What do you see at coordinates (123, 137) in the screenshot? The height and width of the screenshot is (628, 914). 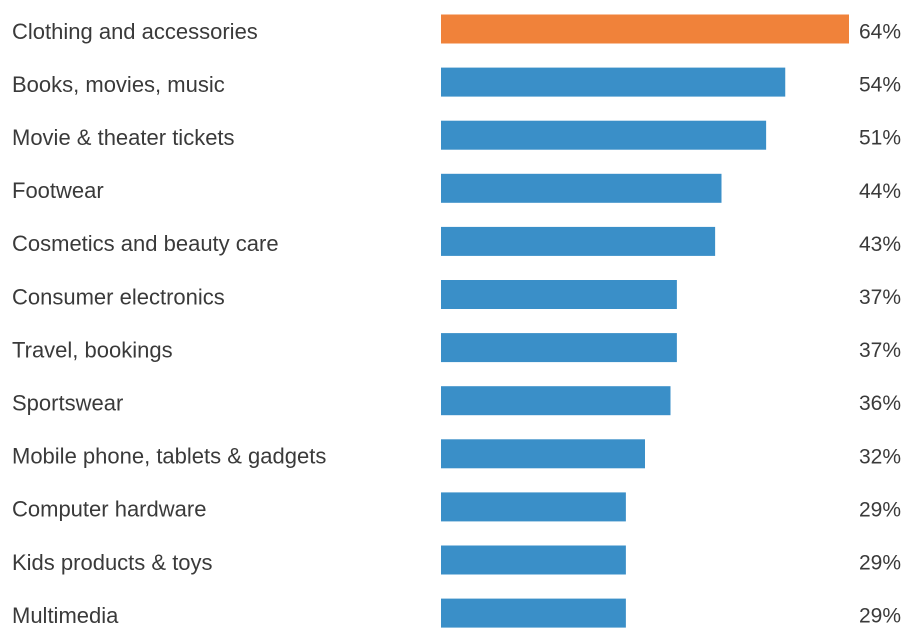 I see `category-label: Movie & theater tickets` at bounding box center [123, 137].